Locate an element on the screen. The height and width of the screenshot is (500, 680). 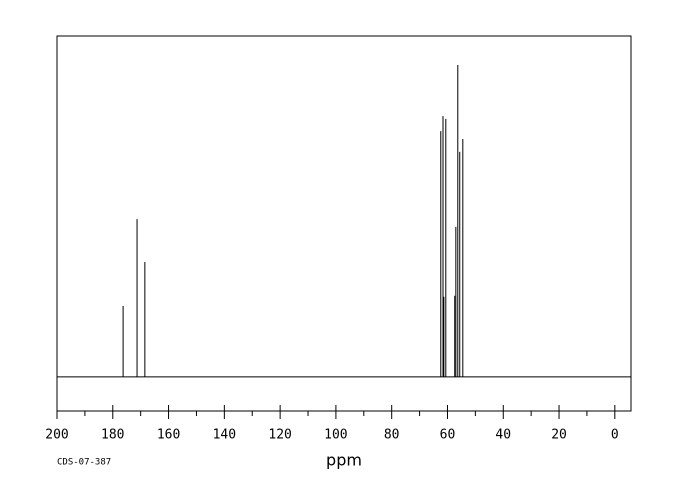
x-tick-label: 40 is located at coordinates (503, 435).